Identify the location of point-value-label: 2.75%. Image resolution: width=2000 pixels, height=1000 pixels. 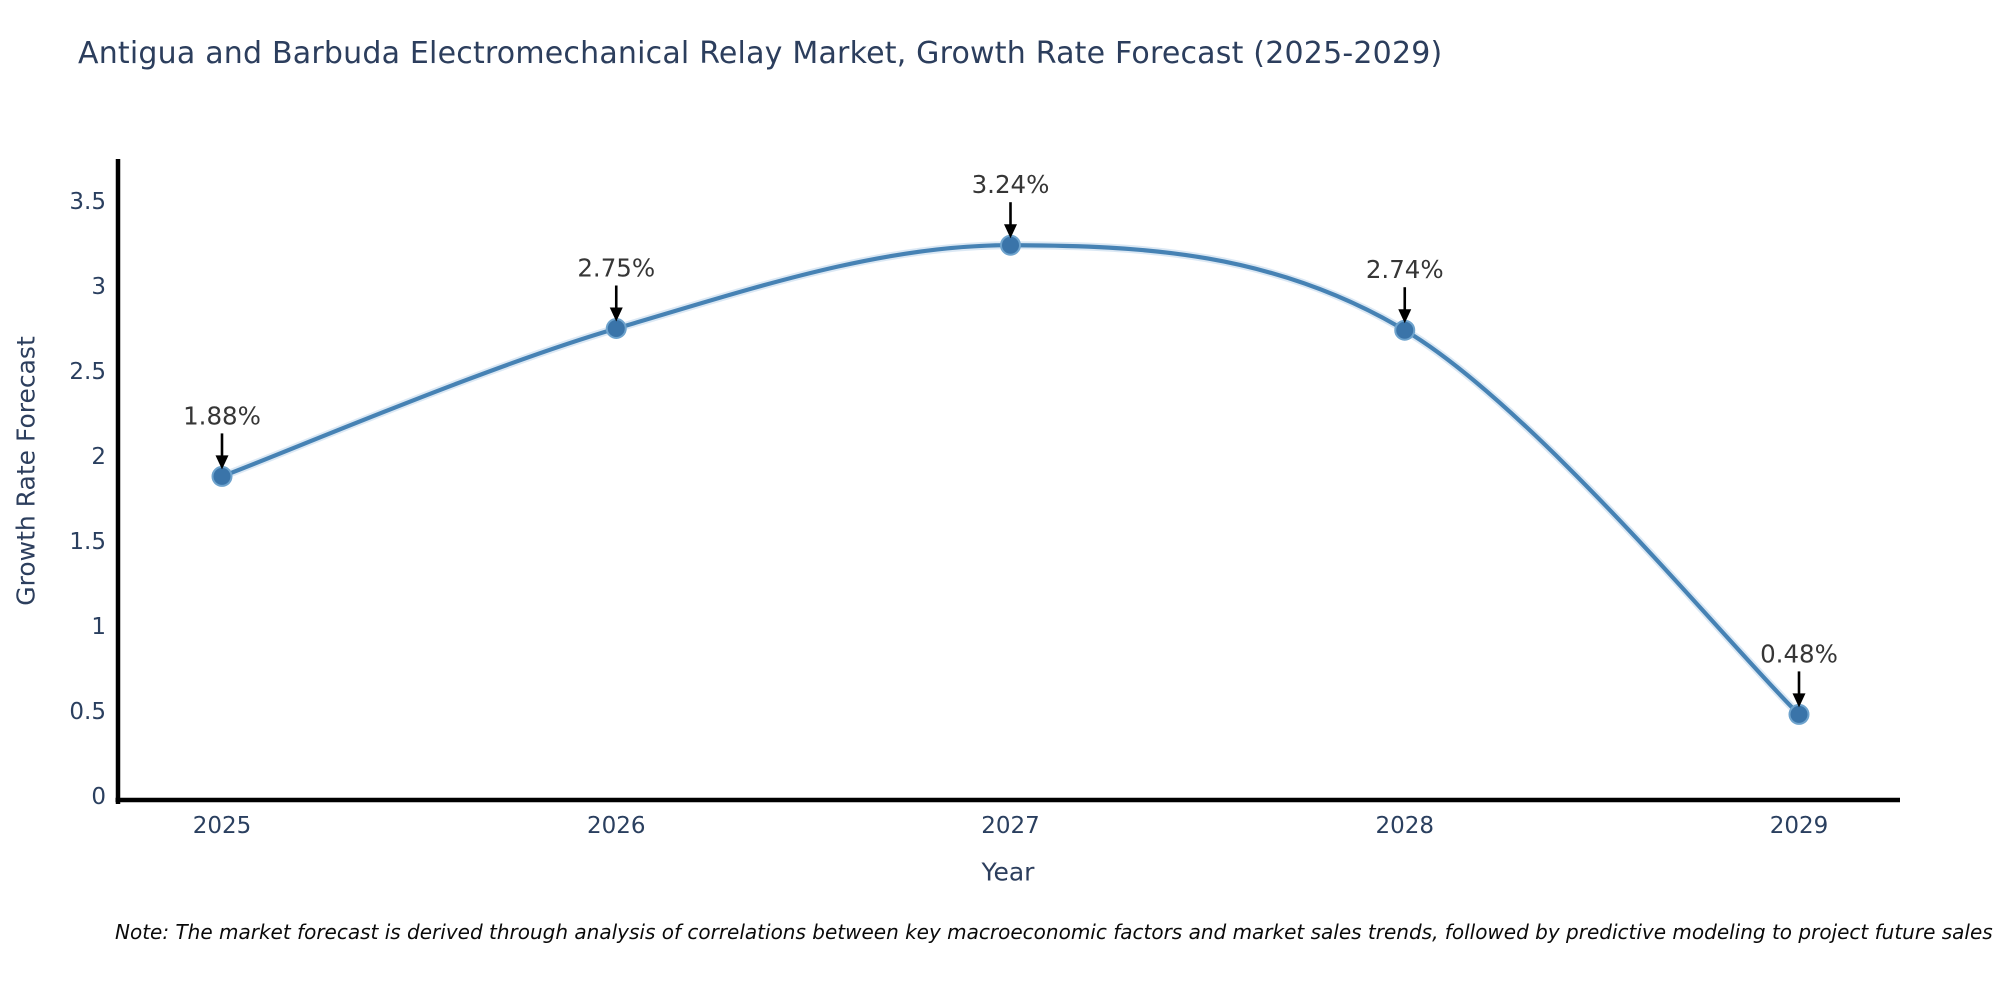
(616, 268).